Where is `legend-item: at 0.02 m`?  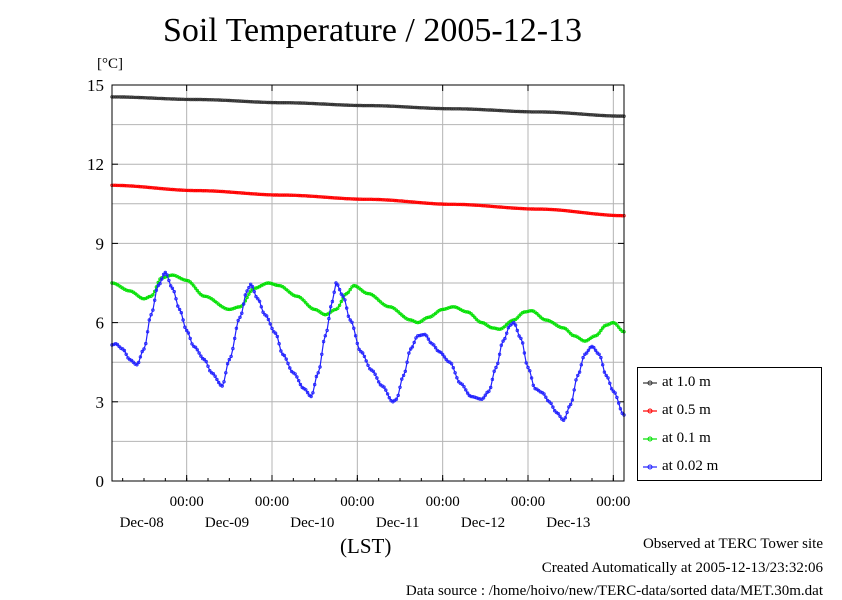 legend-item: at 0.02 m is located at coordinates (680, 468).